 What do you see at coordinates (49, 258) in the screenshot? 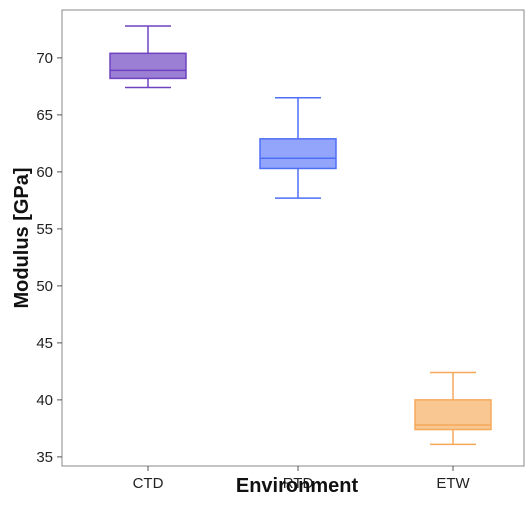
I see `y-axis: 35 40 45 50 55 60 65 70` at bounding box center [49, 258].